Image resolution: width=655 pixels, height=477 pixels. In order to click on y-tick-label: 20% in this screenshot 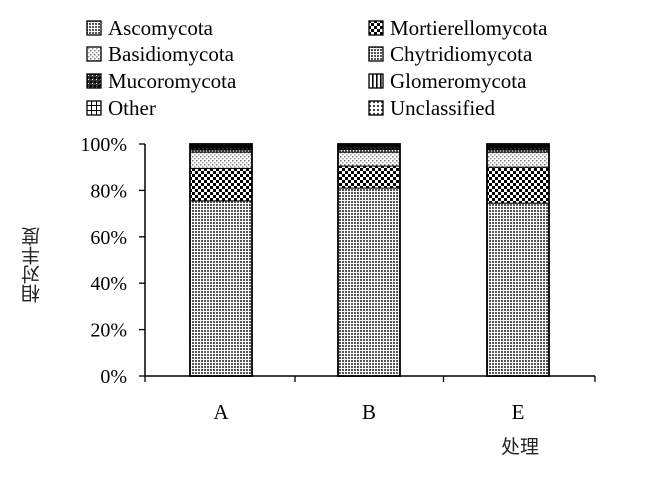, I will do `click(108, 331)`.